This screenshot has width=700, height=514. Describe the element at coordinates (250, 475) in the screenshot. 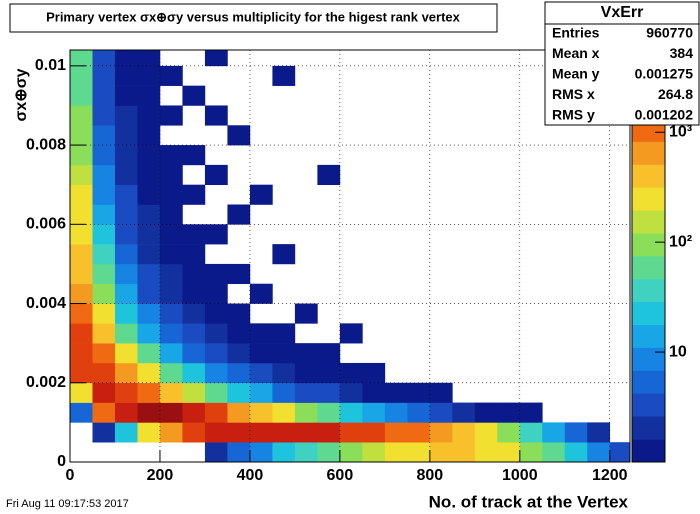

I see `x-tick-label: 400` at that location.